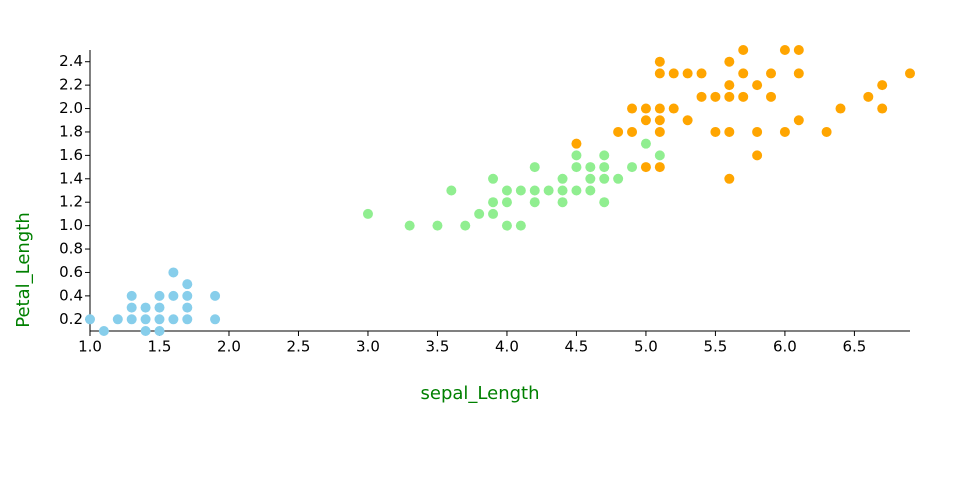 This screenshot has width=960, height=500. I want to click on x-tick-label: 5.5, so click(715, 347).